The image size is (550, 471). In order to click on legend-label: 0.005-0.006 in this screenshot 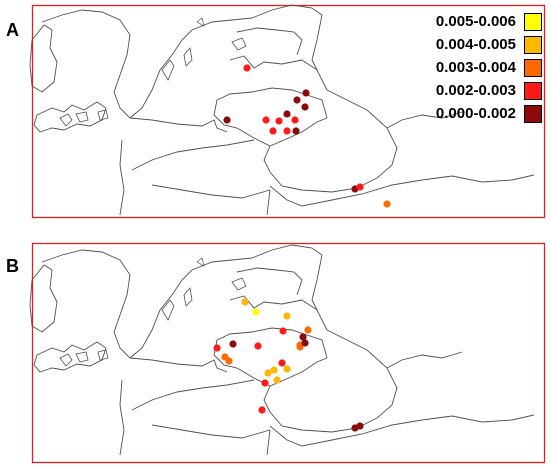, I will do `click(475, 21)`.